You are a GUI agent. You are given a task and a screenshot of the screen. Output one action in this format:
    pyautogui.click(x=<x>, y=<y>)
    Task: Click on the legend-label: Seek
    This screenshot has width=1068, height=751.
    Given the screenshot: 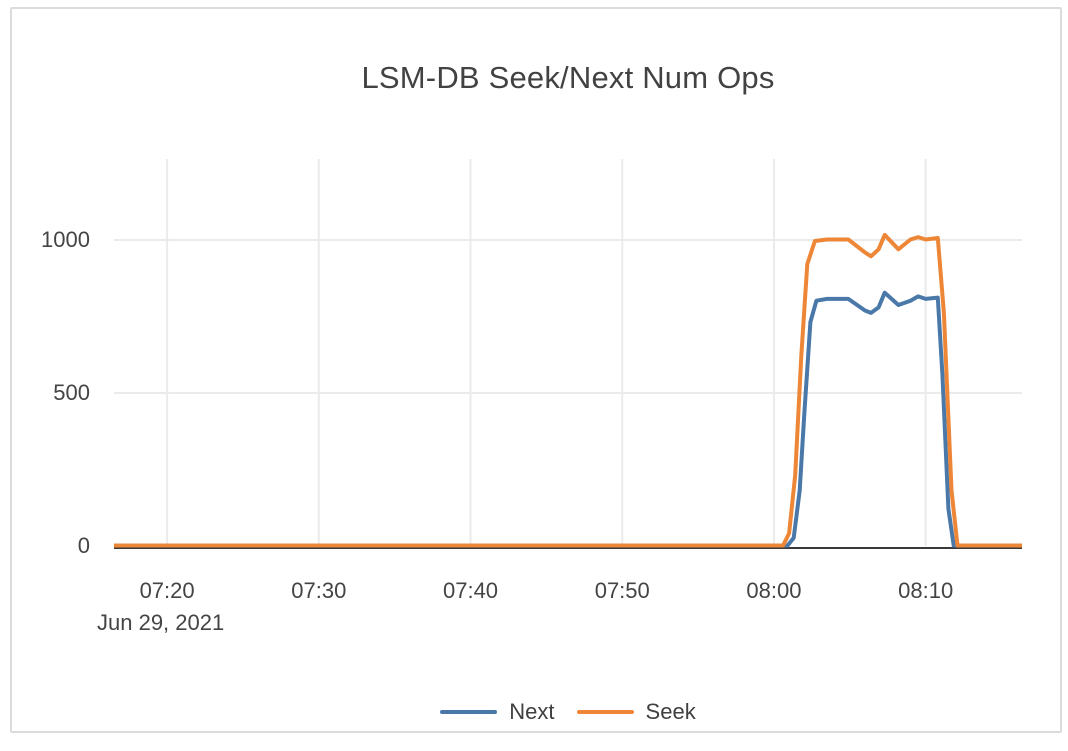 What is the action you would take?
    pyautogui.click(x=670, y=711)
    